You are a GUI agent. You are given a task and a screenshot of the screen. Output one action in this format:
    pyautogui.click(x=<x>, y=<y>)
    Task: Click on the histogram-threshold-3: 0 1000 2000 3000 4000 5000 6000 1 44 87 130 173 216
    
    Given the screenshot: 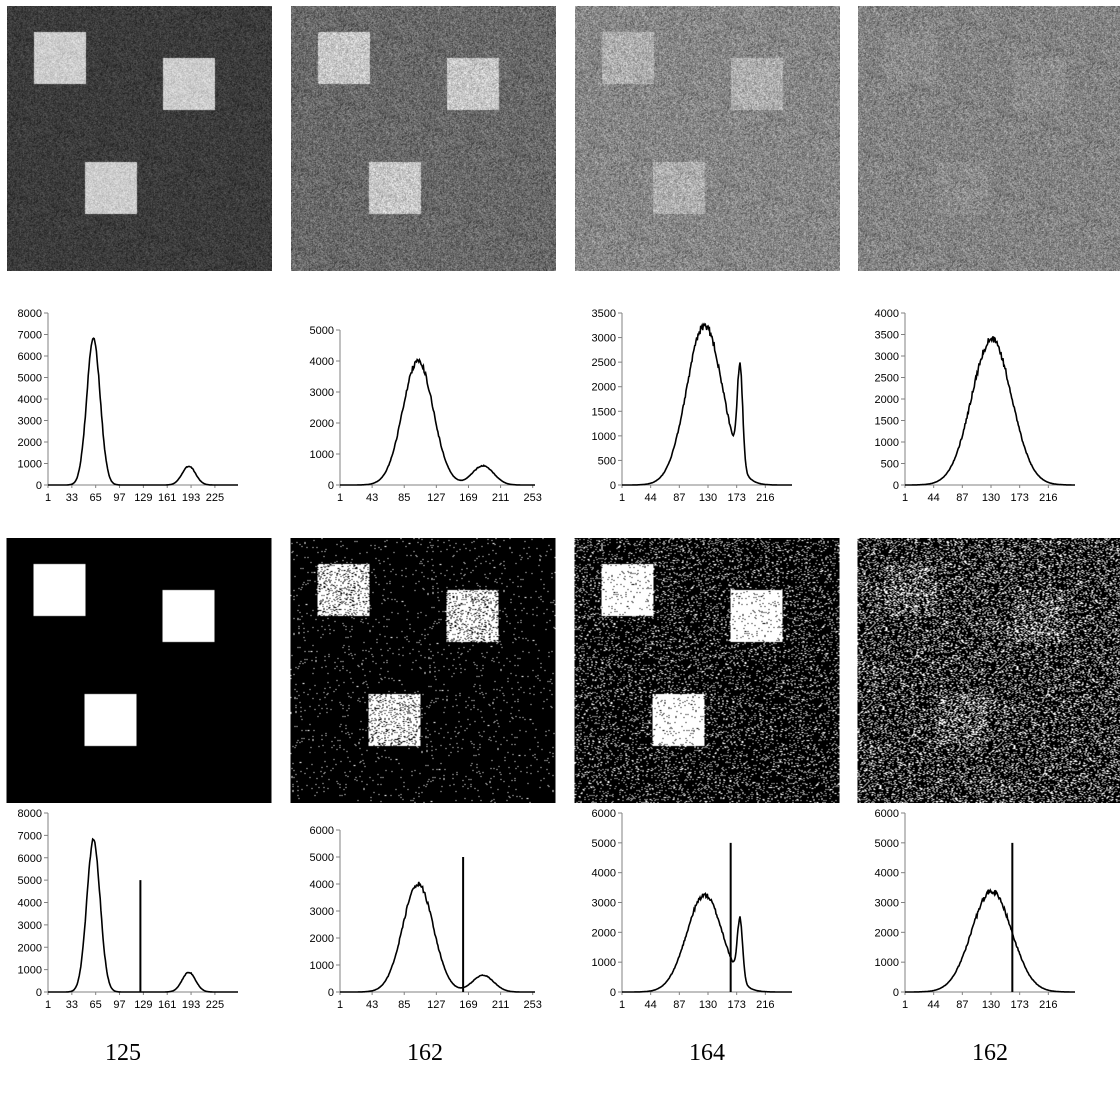 What is the action you would take?
    pyautogui.click(x=692, y=909)
    